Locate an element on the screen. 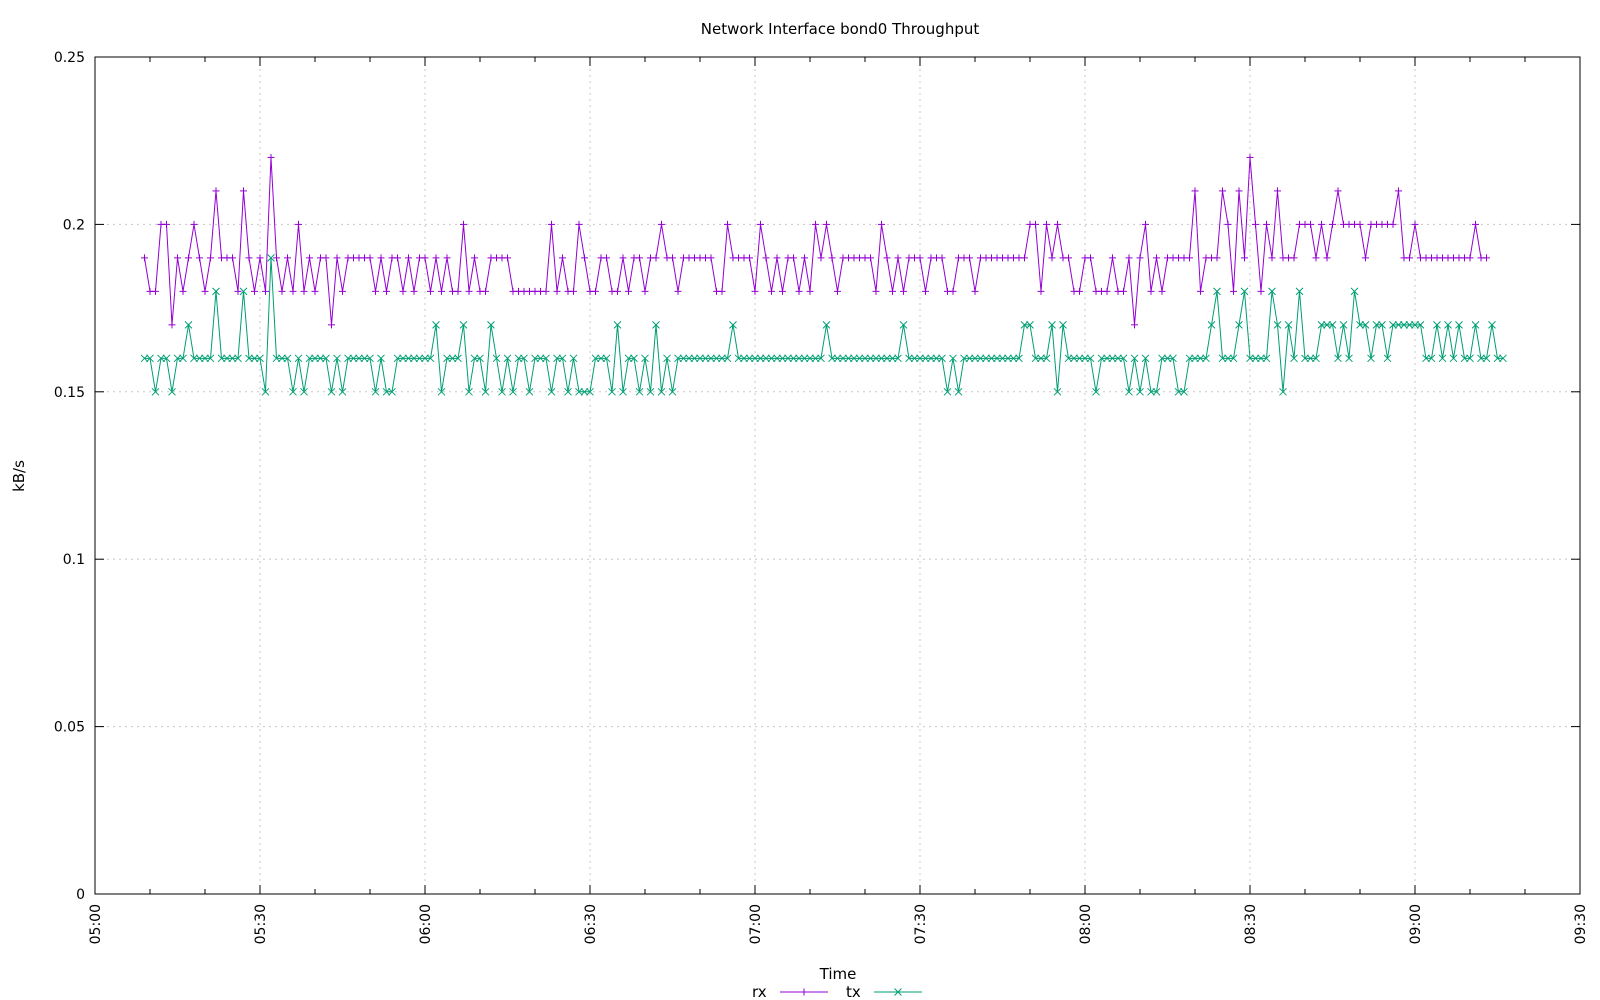 This screenshot has height=1000, width=1600. series-markers-tx is located at coordinates (823, 325).